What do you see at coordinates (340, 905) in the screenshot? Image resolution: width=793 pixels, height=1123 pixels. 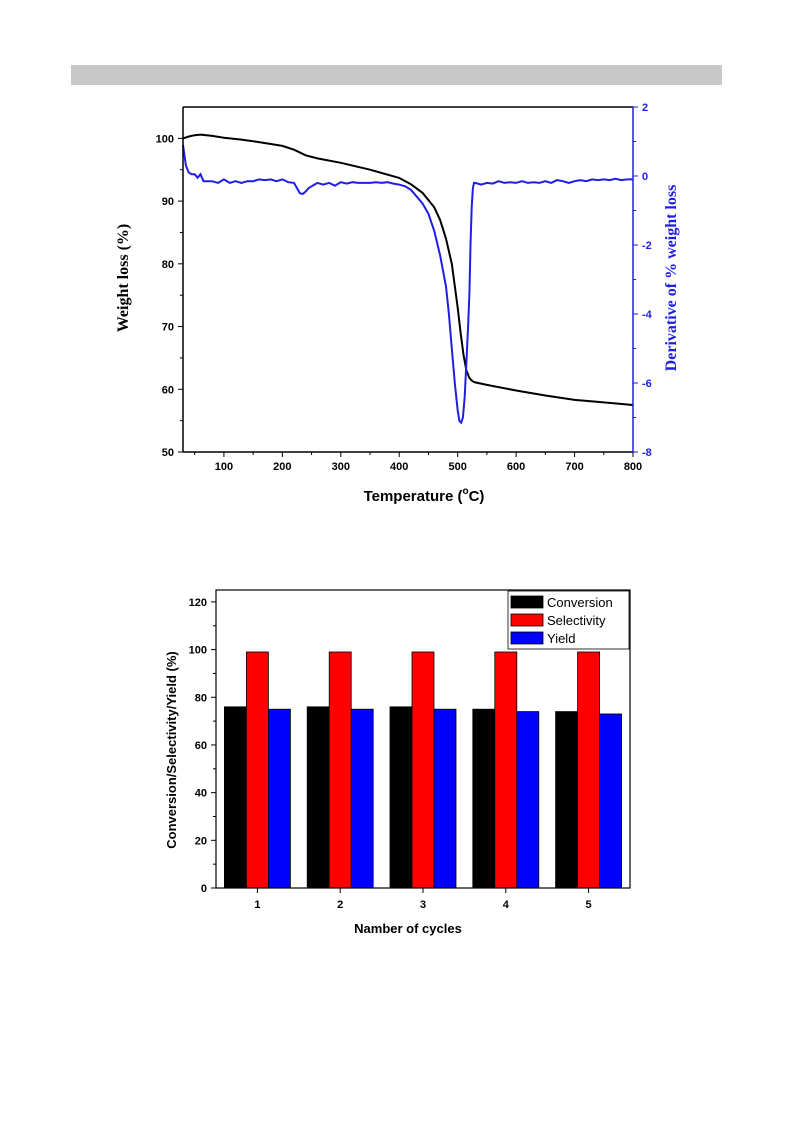 I see `cycles-x-tick-label: 2` at bounding box center [340, 905].